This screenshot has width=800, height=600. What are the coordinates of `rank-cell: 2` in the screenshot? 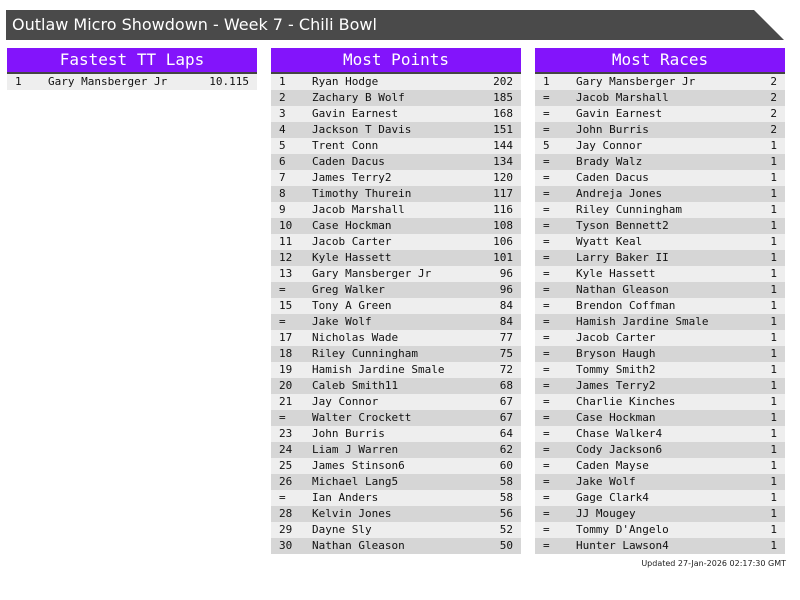 It's located at (282, 97).